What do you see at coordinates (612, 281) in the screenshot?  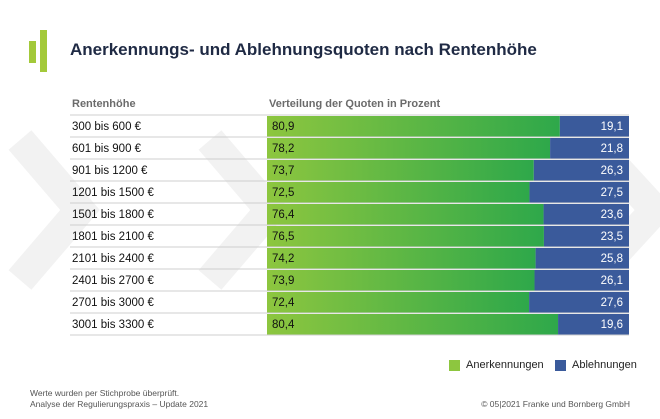 I see `value-label-ablehnungen: 26,1` at bounding box center [612, 281].